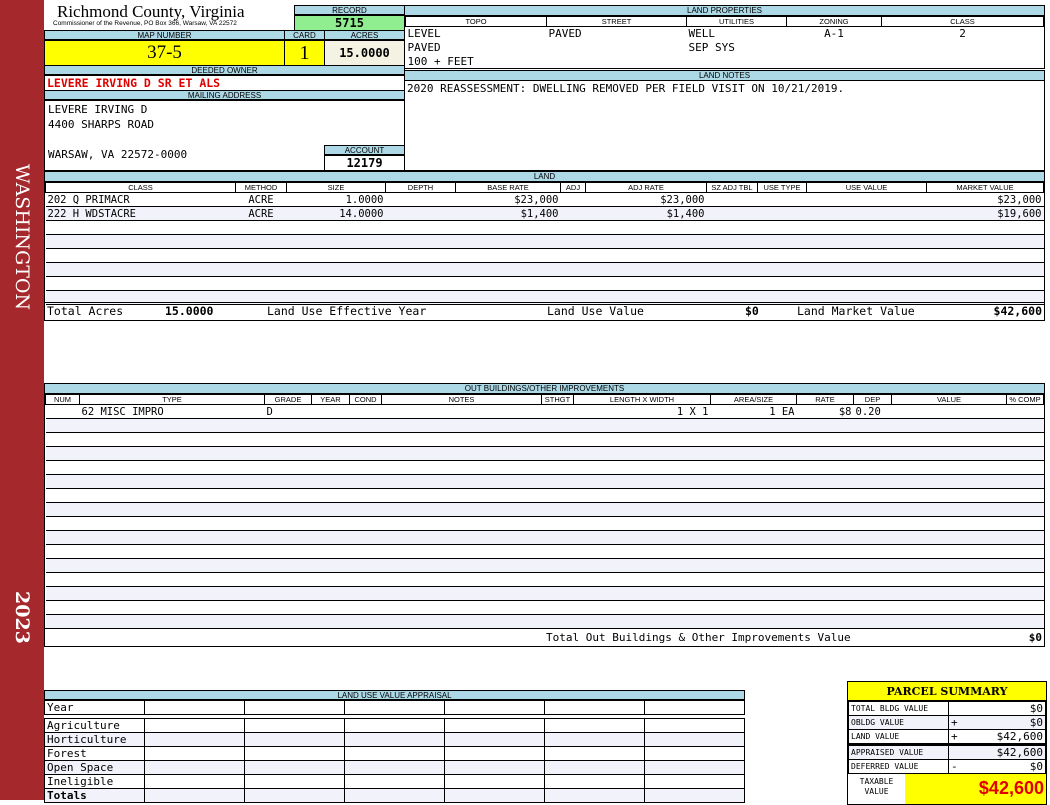  Describe the element at coordinates (189, 311) in the screenshot. I see `total-acres: 15.0000` at that location.